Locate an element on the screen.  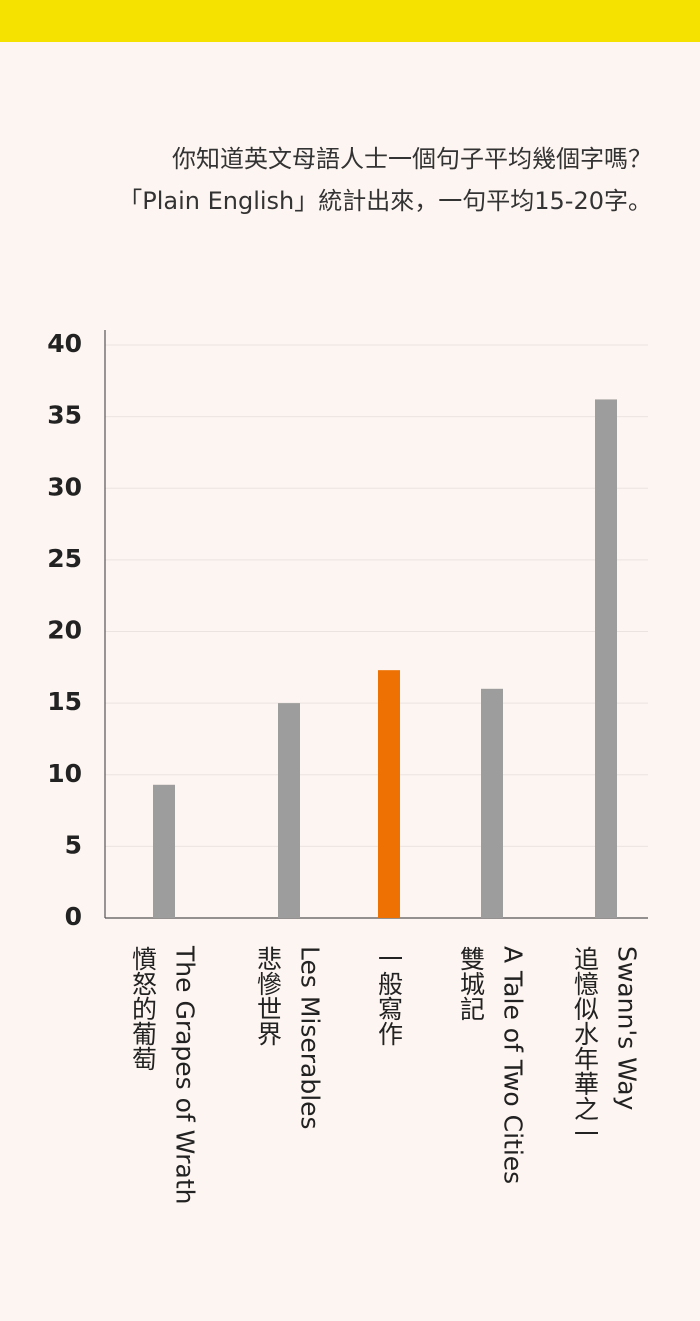
x-tick-label: 一般寫作 is located at coordinates (389, 996).